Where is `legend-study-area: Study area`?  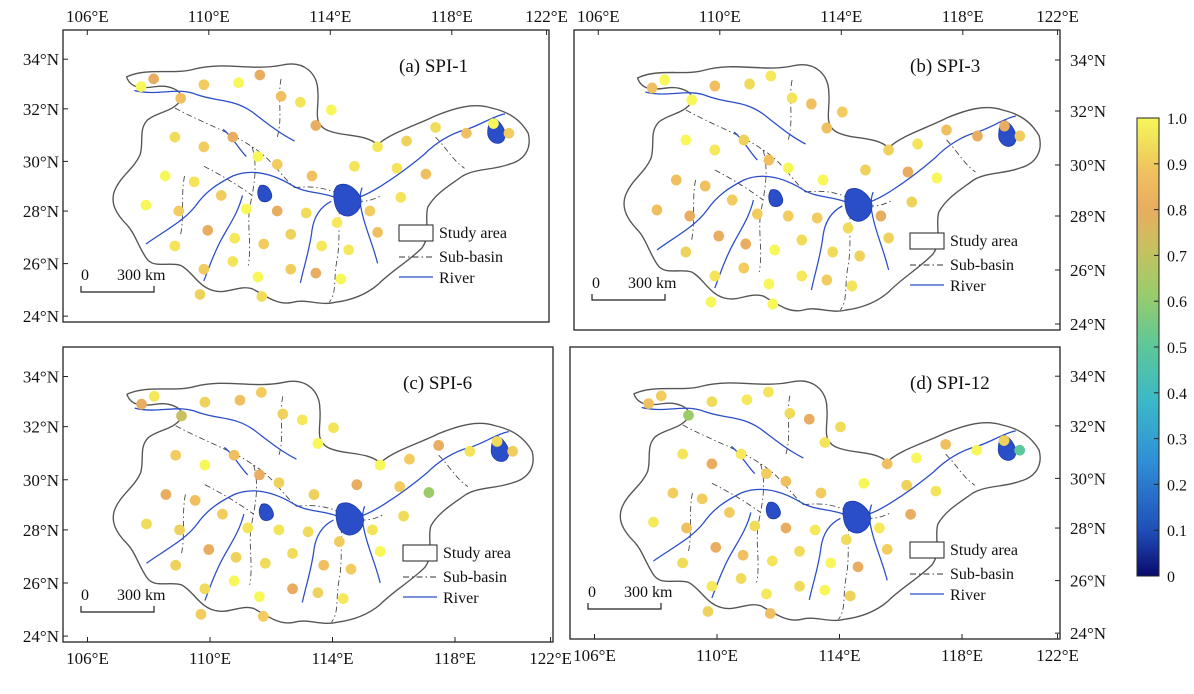 legend-study-area: Study area is located at coordinates (984, 550).